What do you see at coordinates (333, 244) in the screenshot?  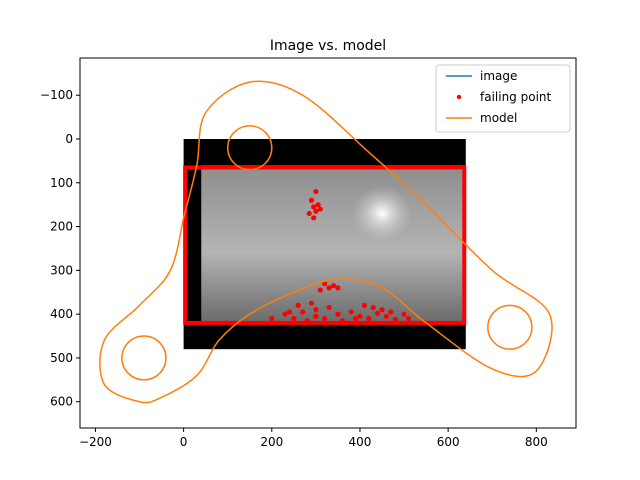 I see `image-photo` at bounding box center [333, 244].